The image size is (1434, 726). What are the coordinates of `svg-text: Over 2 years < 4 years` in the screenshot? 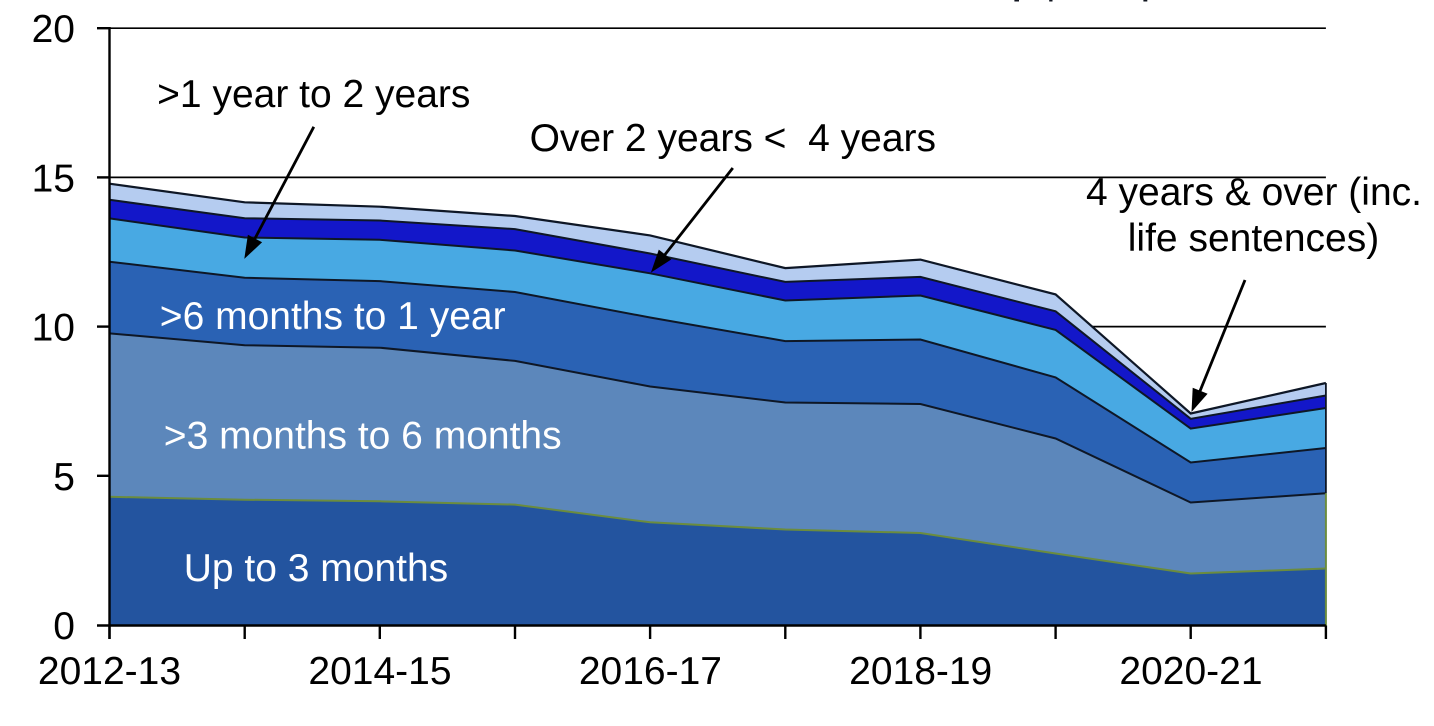 It's located at (733, 138).